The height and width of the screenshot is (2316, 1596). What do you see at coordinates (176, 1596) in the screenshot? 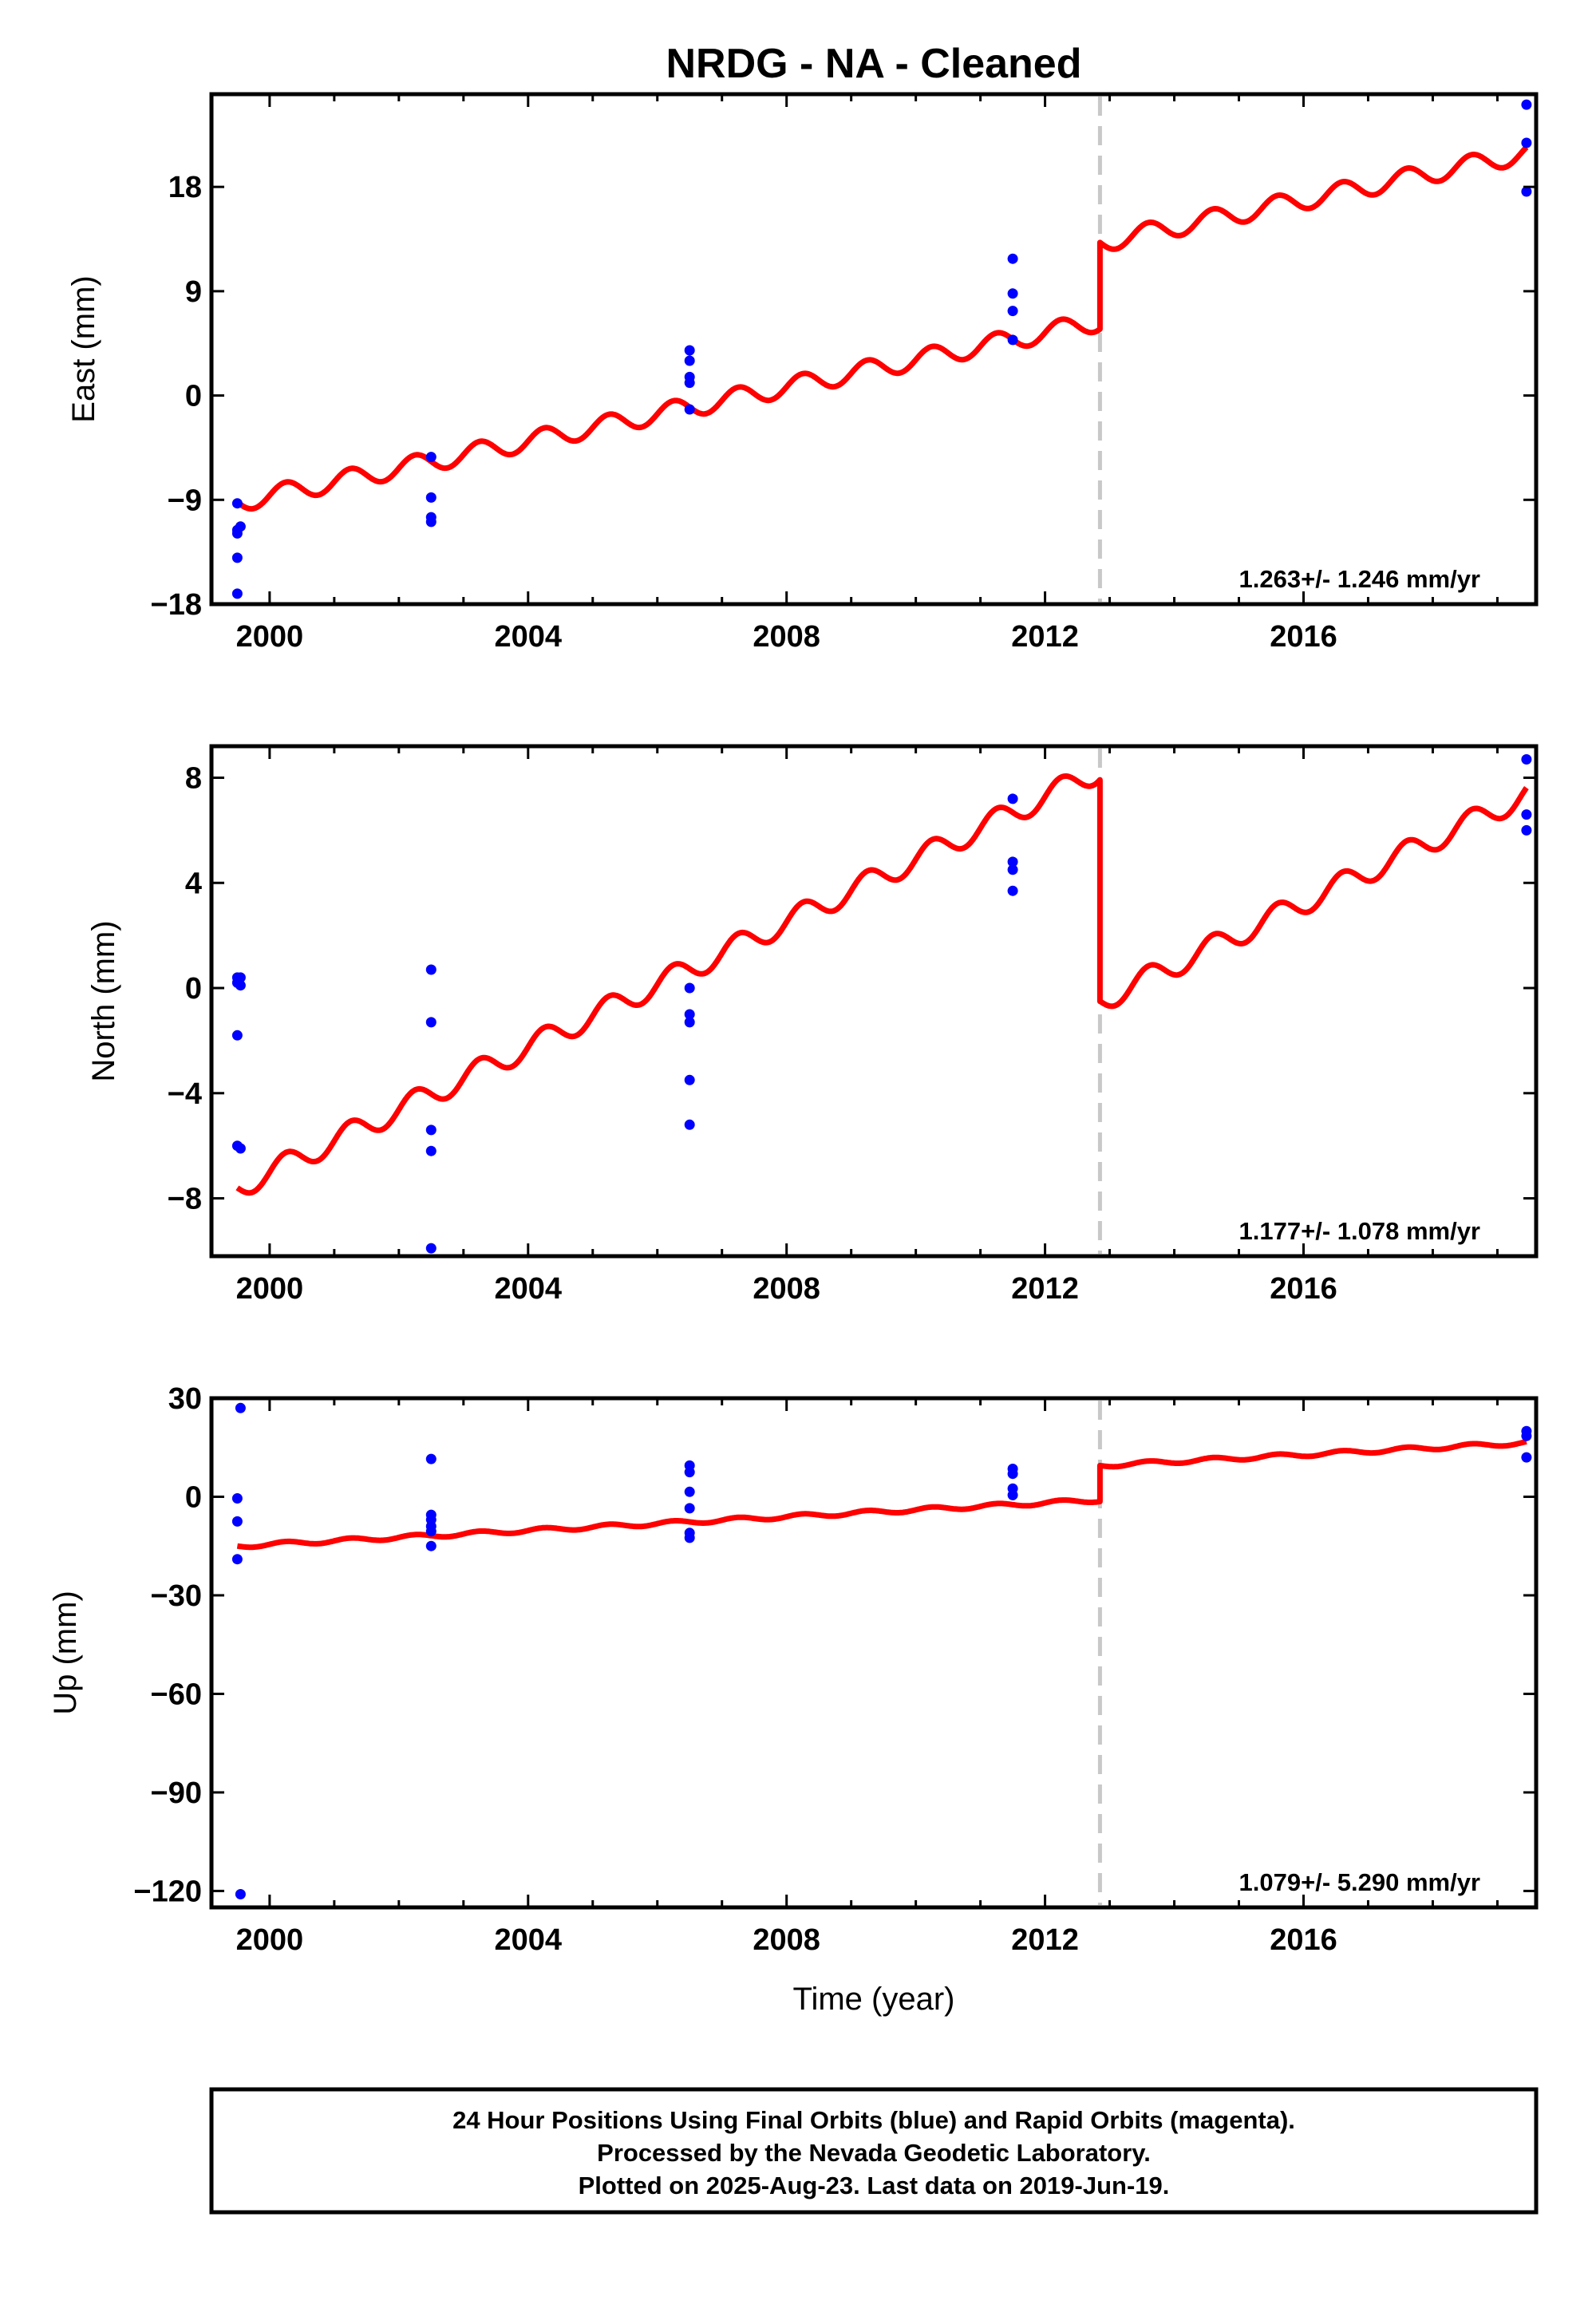
I see `y-tick-label: −30` at bounding box center [176, 1596].